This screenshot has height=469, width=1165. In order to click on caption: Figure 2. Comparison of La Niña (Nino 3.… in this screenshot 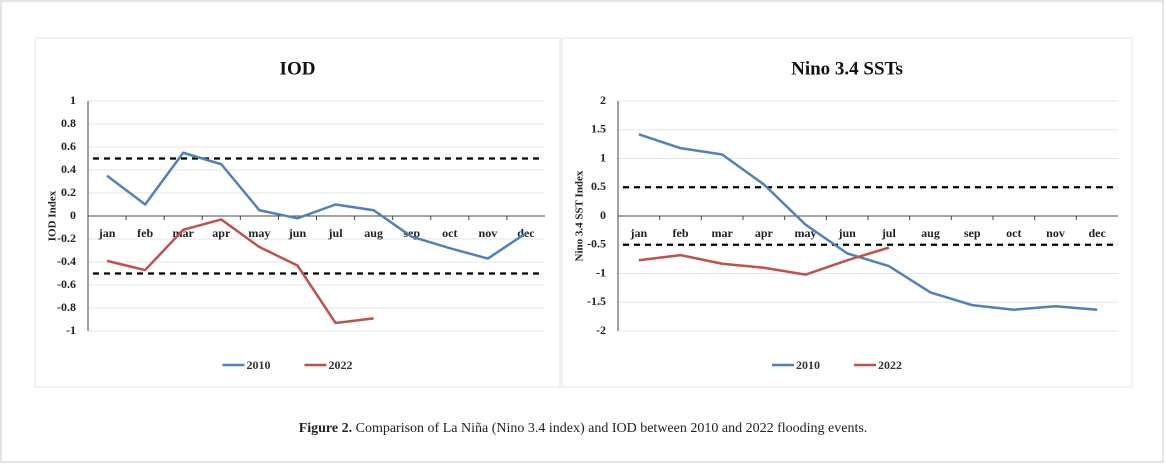, I will do `click(583, 428)`.